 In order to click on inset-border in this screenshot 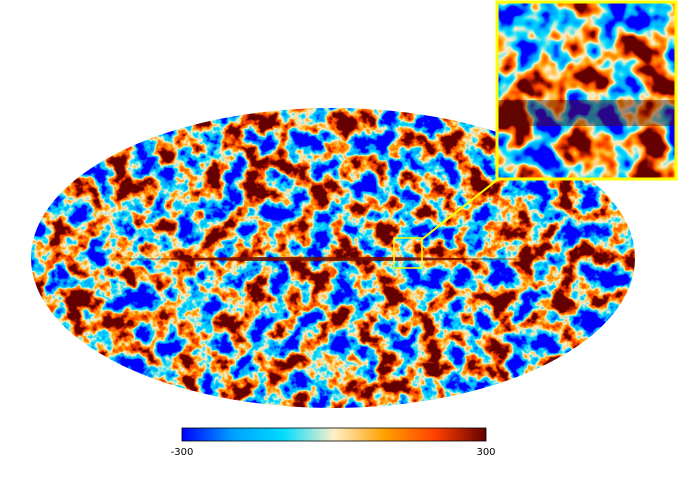, I will do `click(586, 90)`.